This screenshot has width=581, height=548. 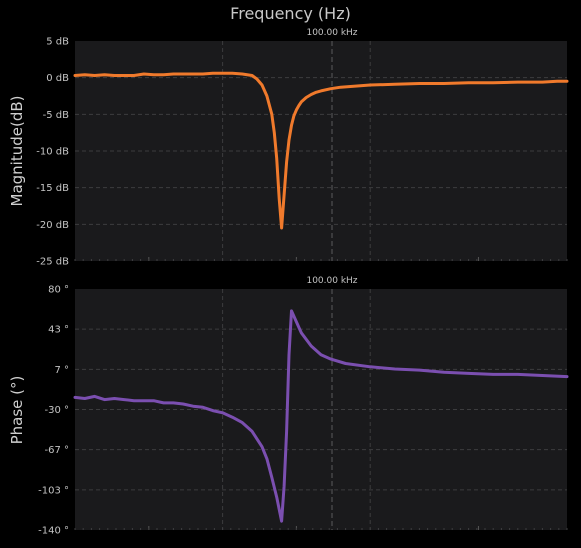 I want to click on chart-title: Frequency (Hz), so click(x=290, y=13).